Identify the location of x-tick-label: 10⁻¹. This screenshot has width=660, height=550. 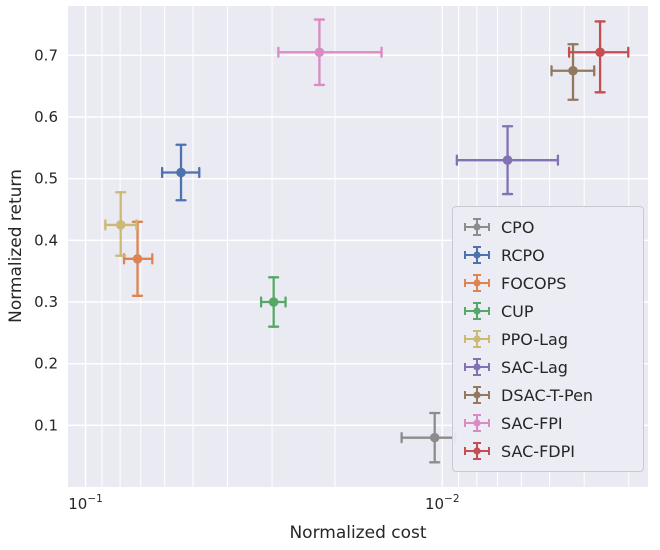
(85, 503).